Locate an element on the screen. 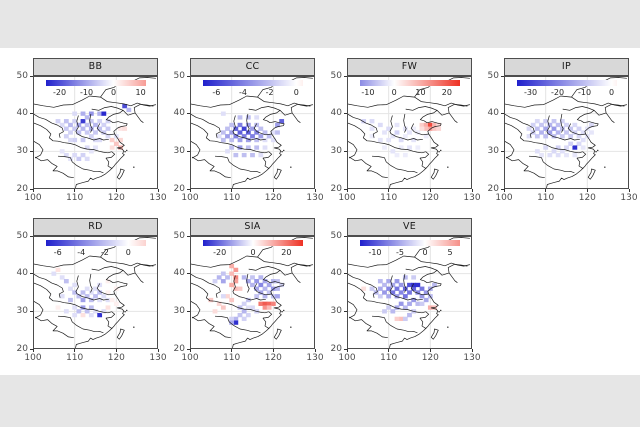  y-axis-tick is located at coordinates (188, 311).